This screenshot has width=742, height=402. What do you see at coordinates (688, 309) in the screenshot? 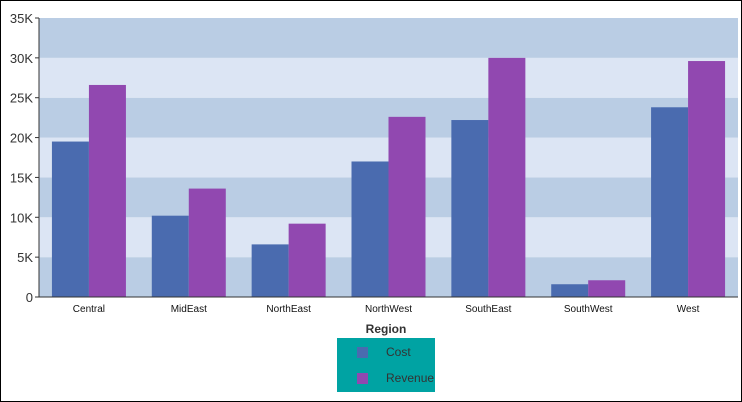
I see `x-tick-label: West` at bounding box center [688, 309].